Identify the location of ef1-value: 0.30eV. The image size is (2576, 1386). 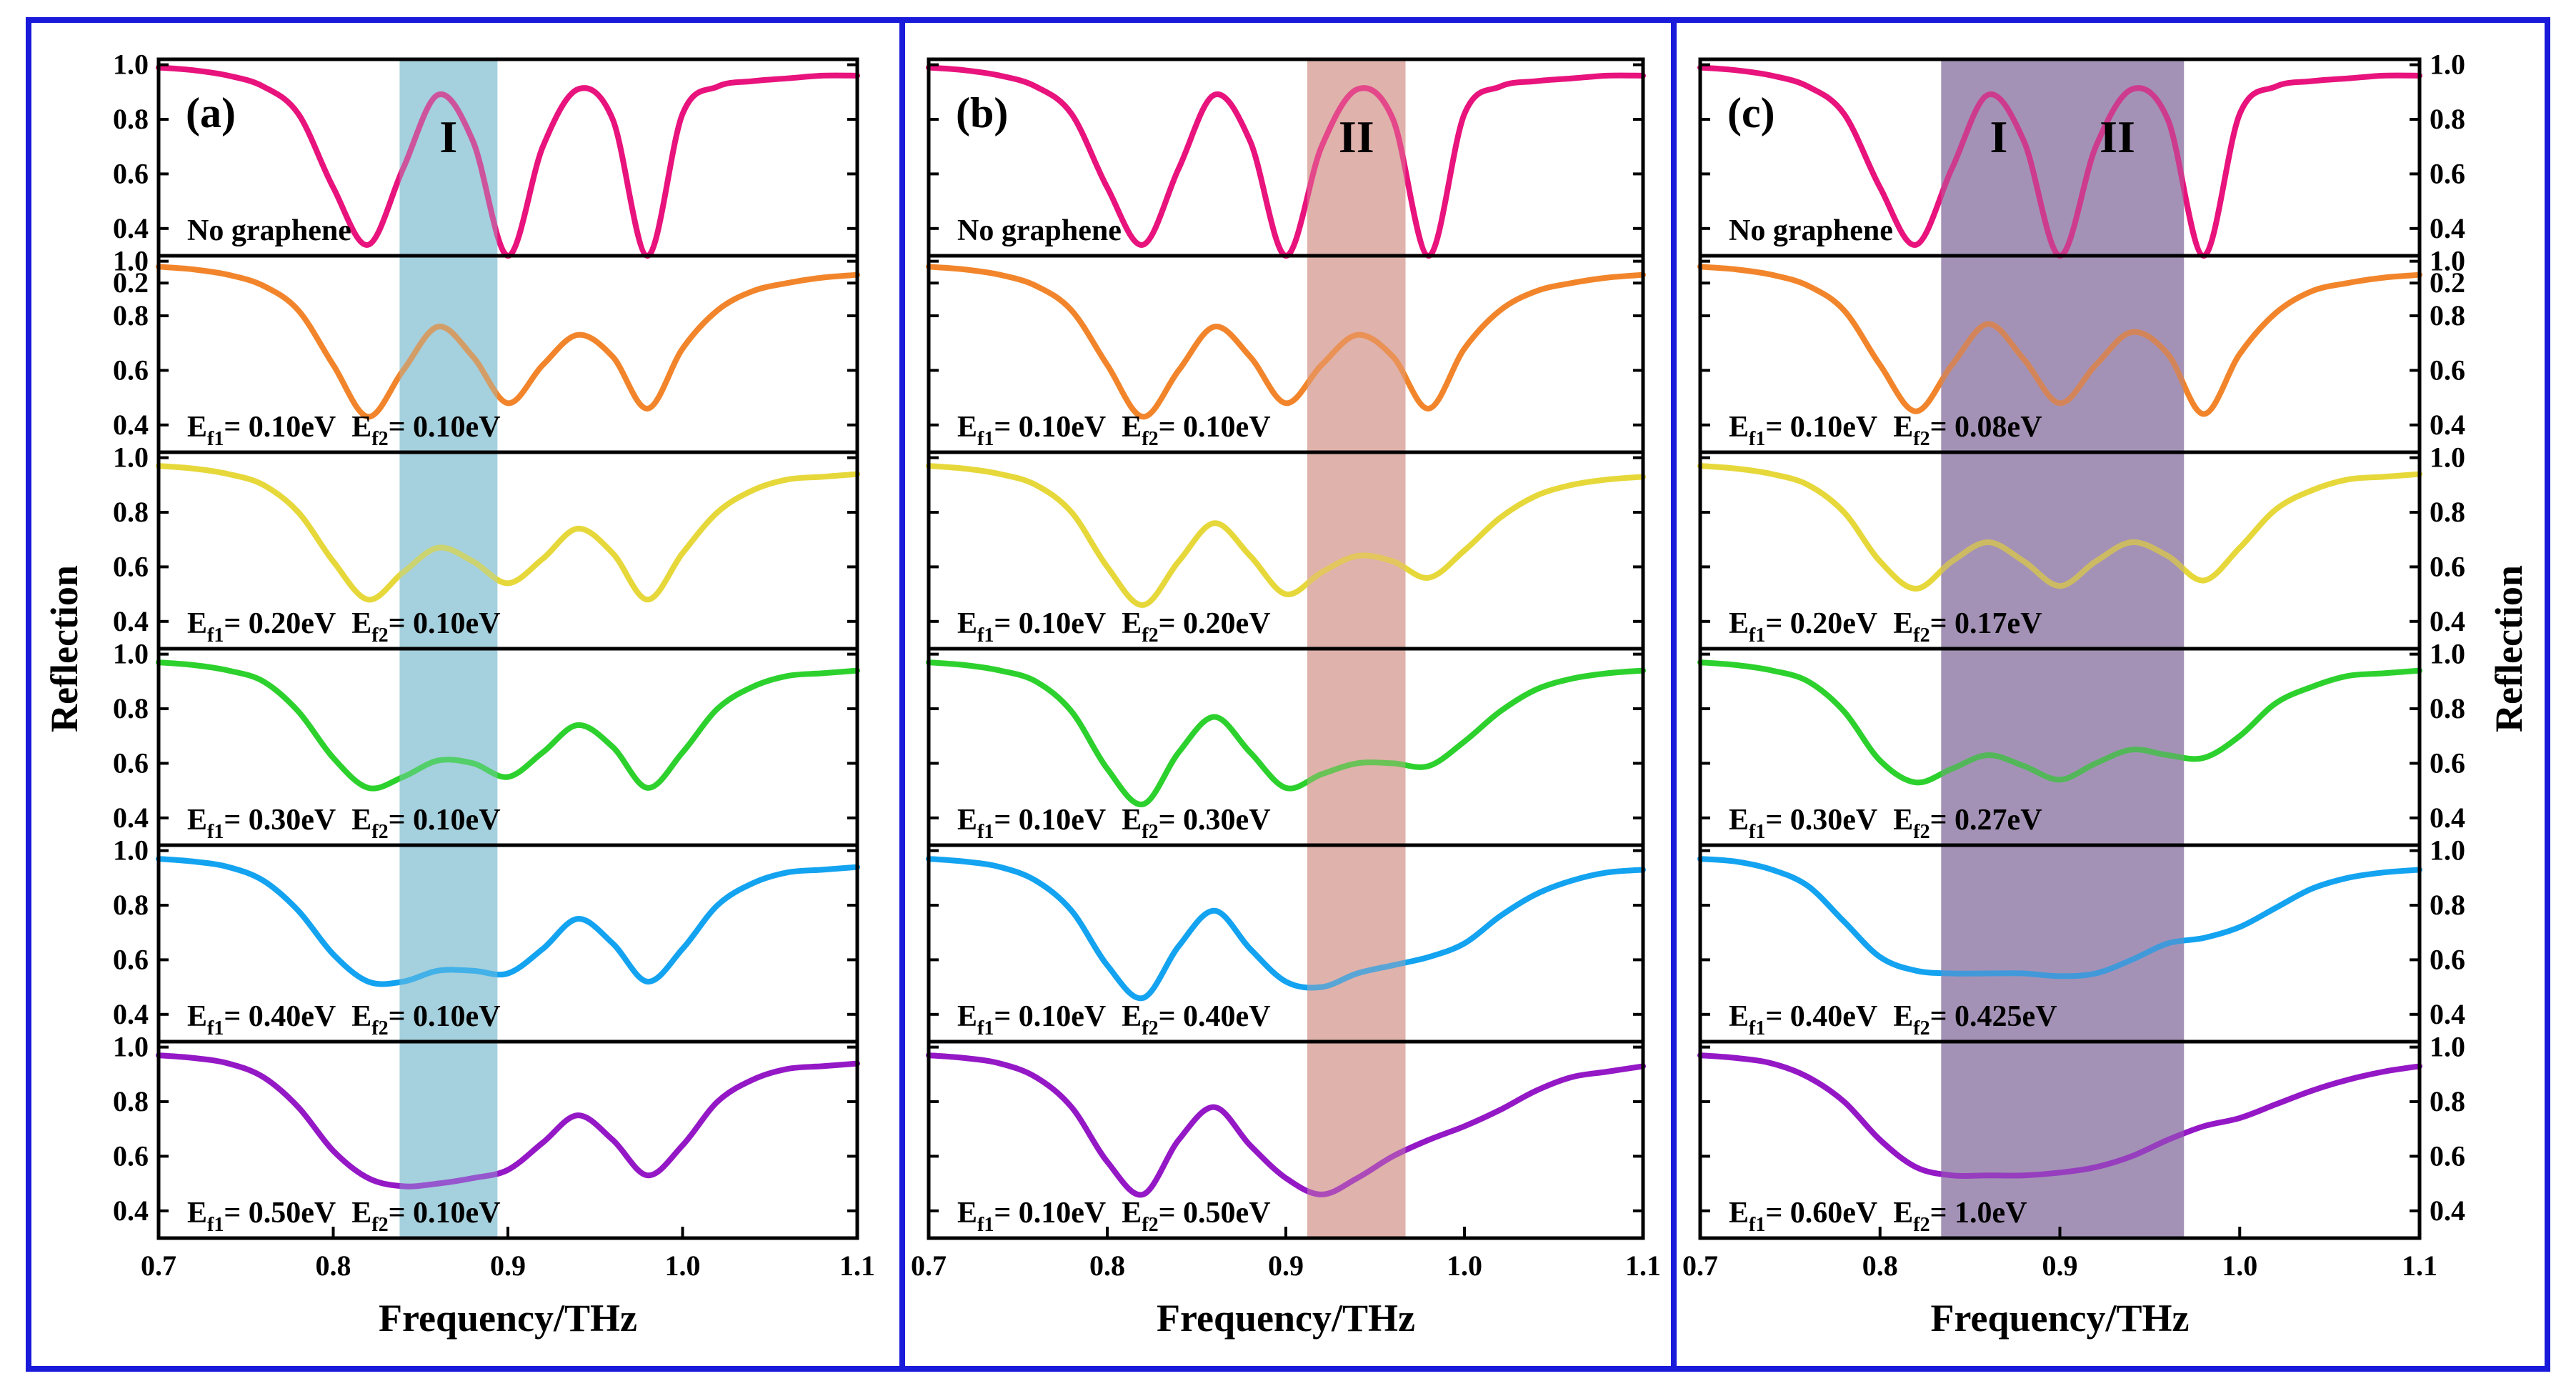
(1834, 820).